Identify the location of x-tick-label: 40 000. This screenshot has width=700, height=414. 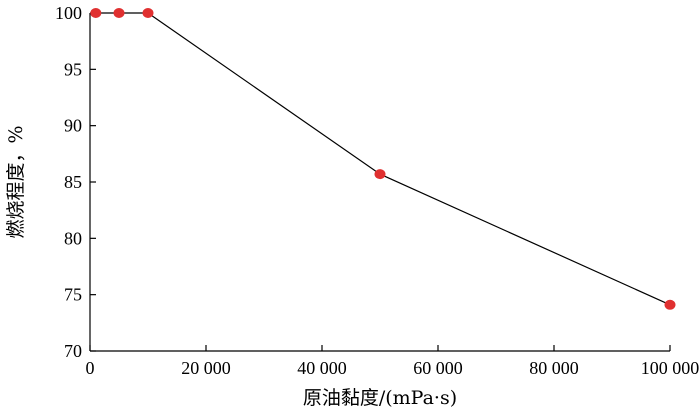
(322, 368).